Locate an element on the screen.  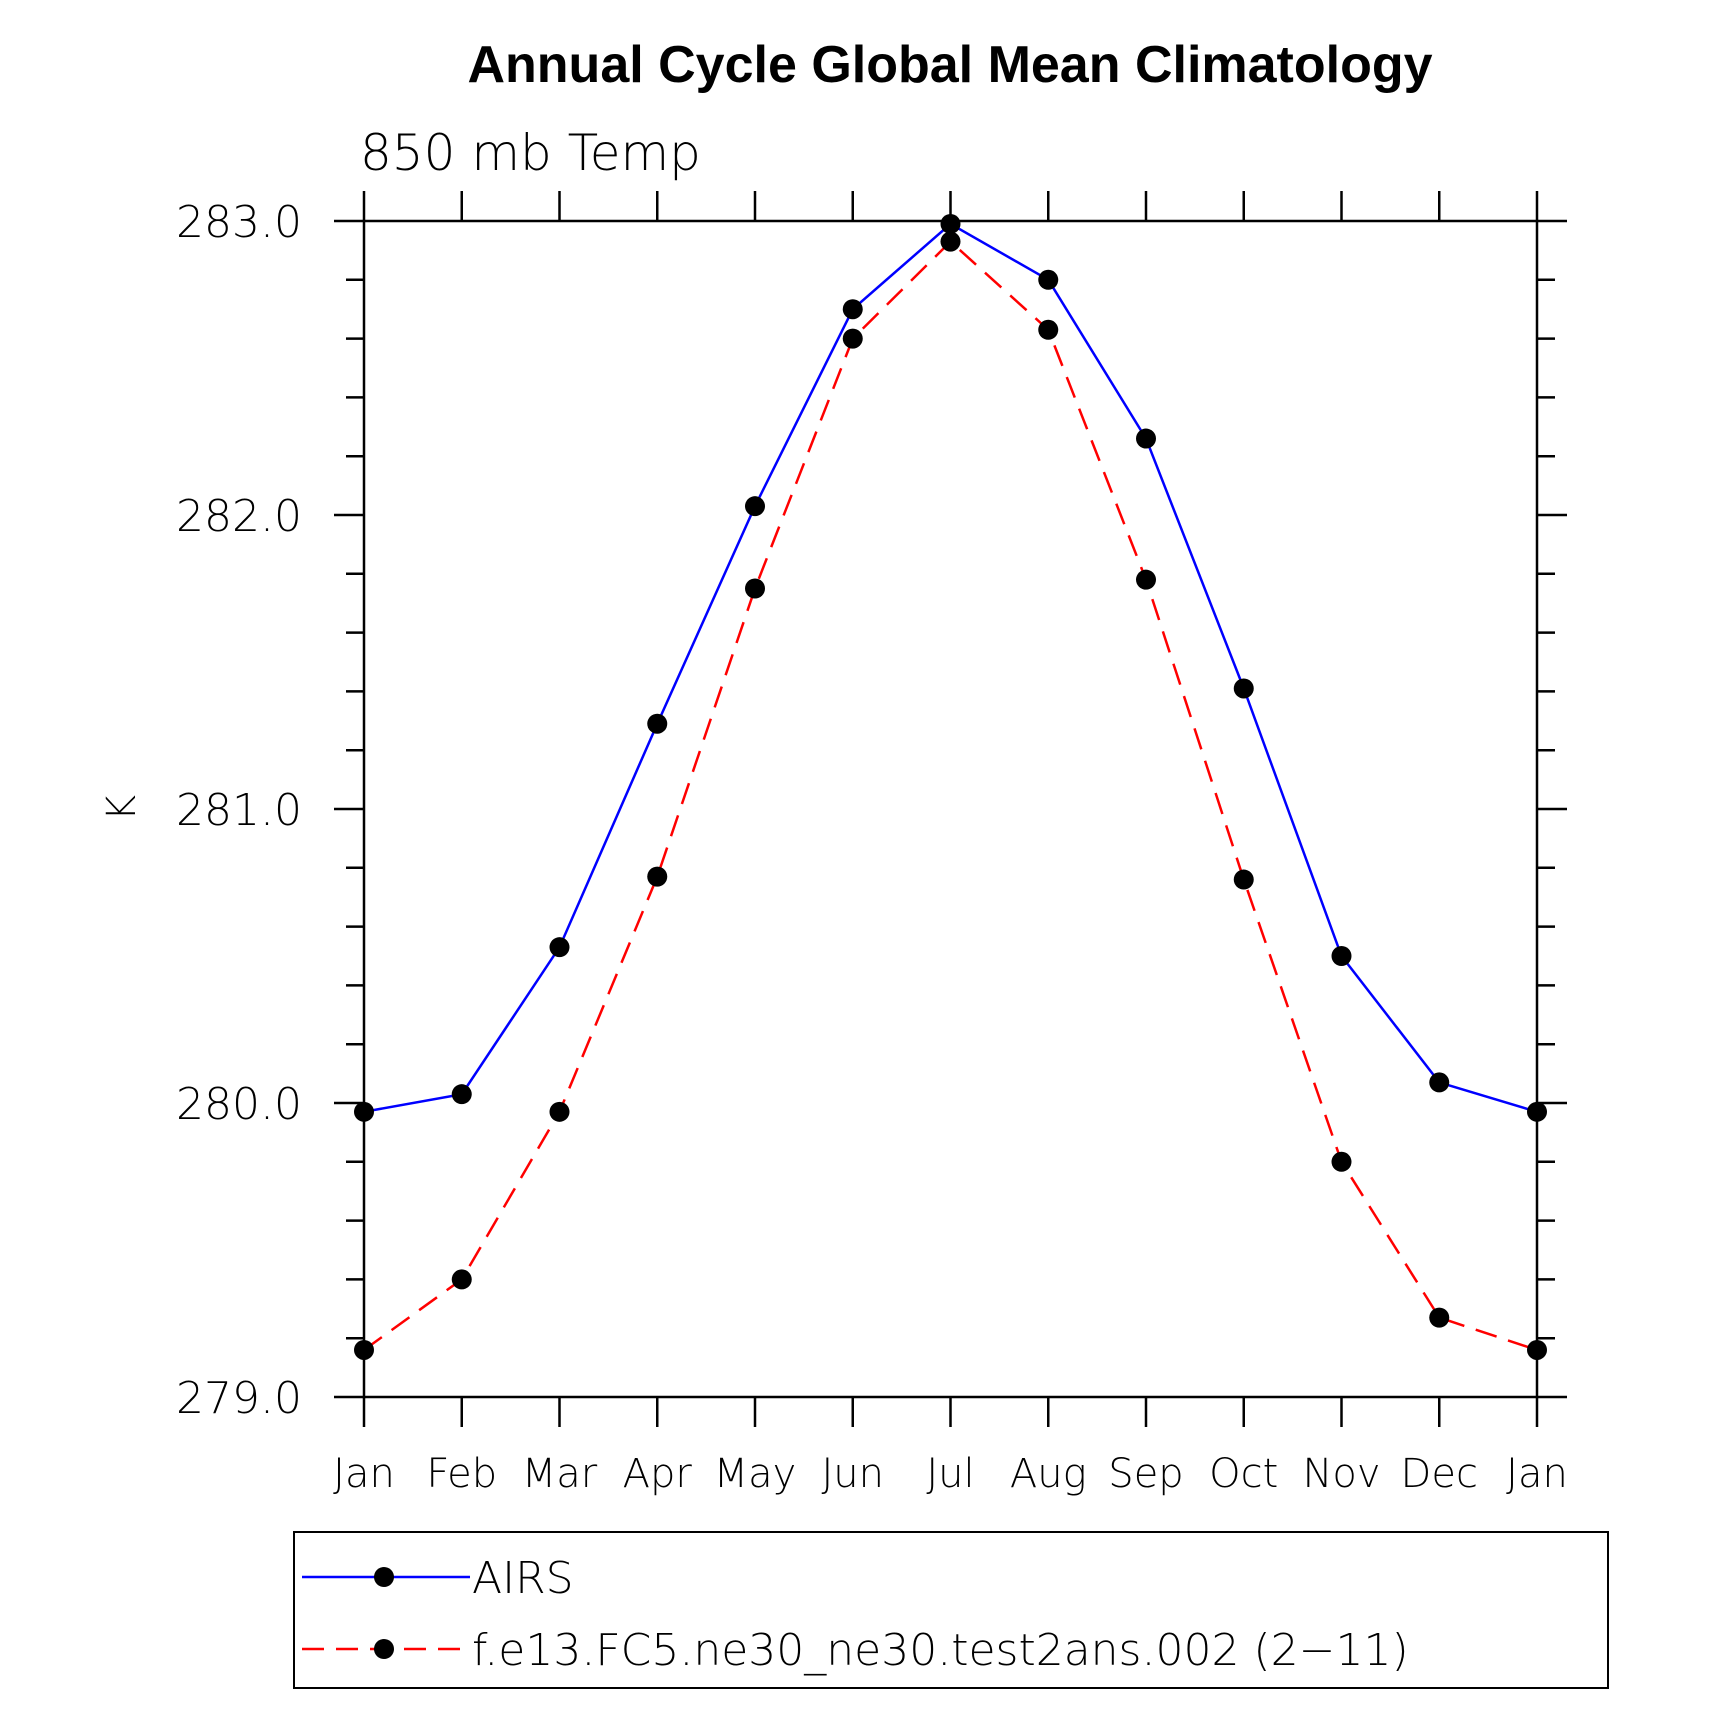
y-tick-labels: 283.0 282.0 281.0 280.0 279.0 is located at coordinates (239, 810).